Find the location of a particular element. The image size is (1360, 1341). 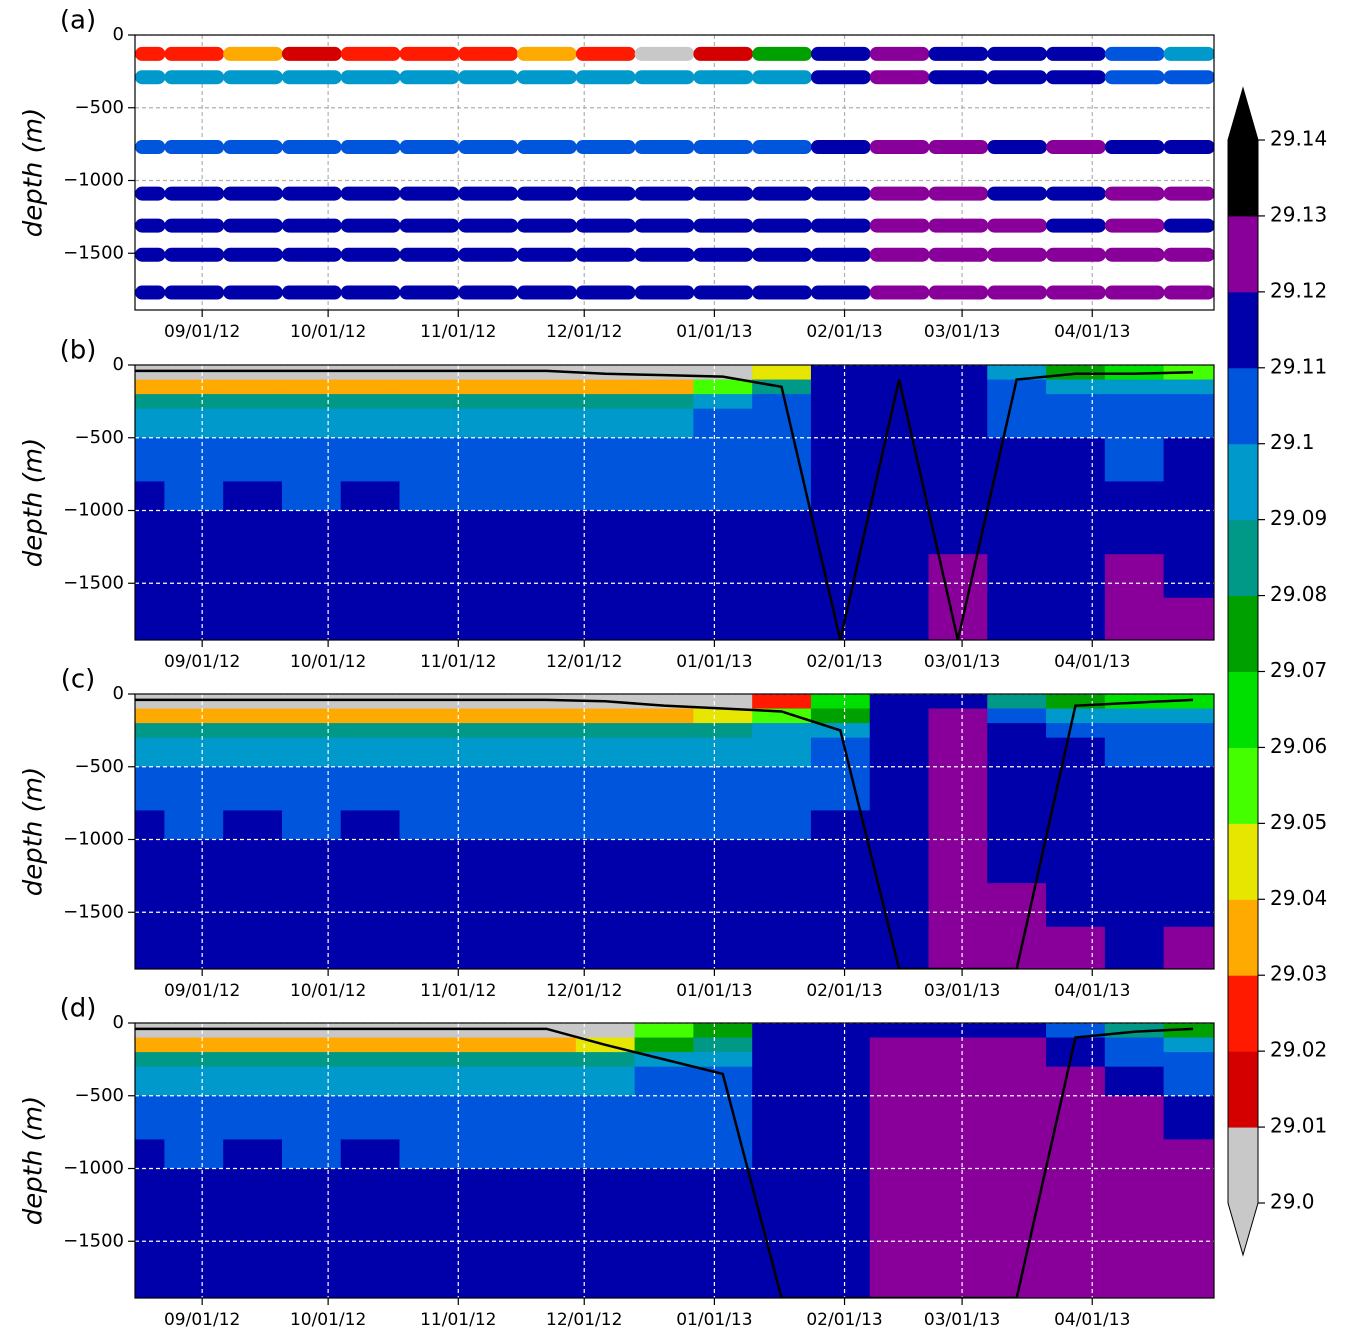

colorbar-tick-label: 29.05 is located at coordinates (1298, 822).